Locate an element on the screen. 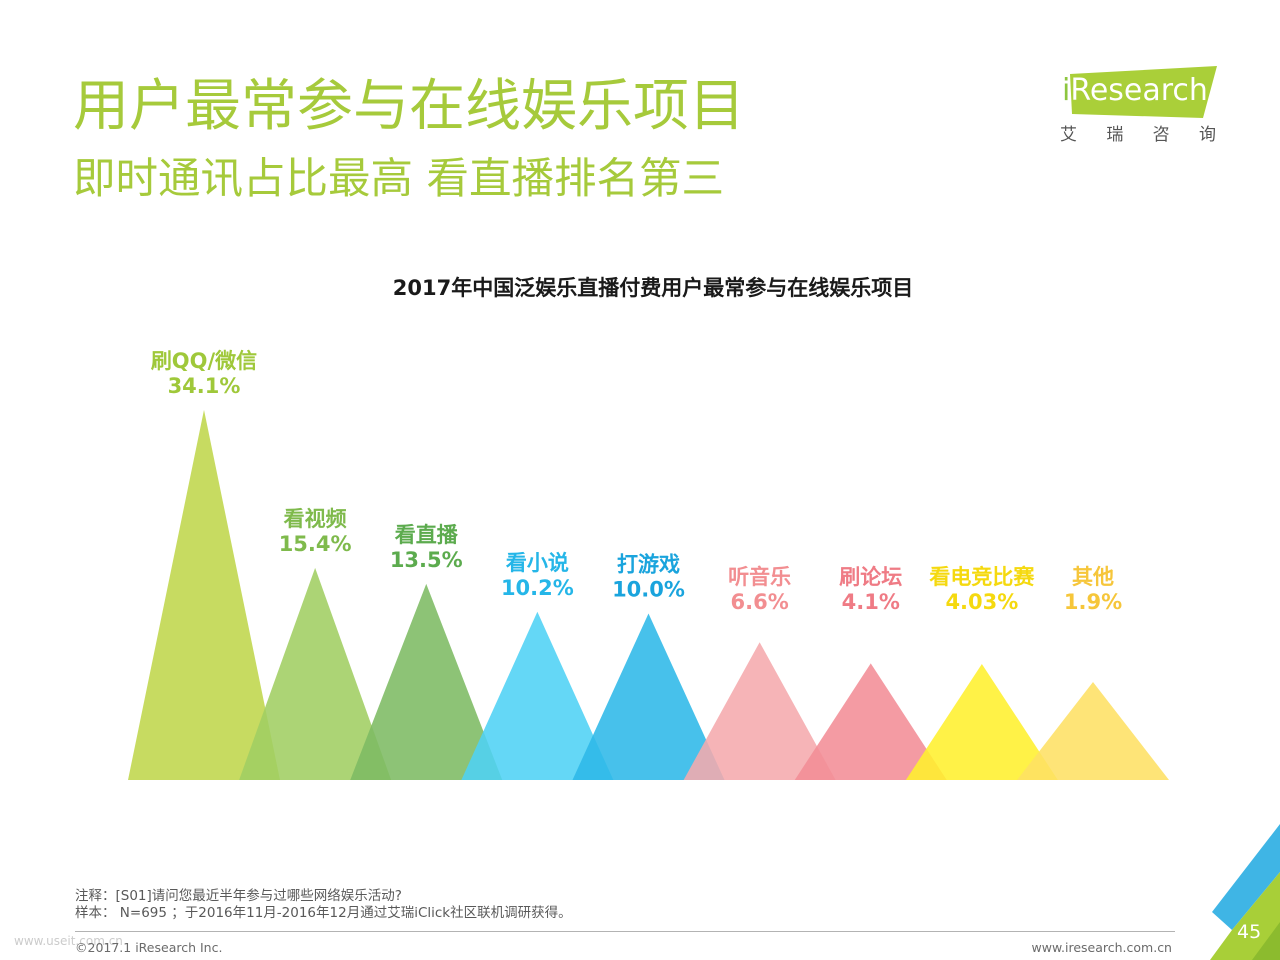 Image resolution: width=1280 pixels, height=960 pixels. page-subtitle: 即时通讯占比最高 看直播排名第三 is located at coordinates (399, 179).